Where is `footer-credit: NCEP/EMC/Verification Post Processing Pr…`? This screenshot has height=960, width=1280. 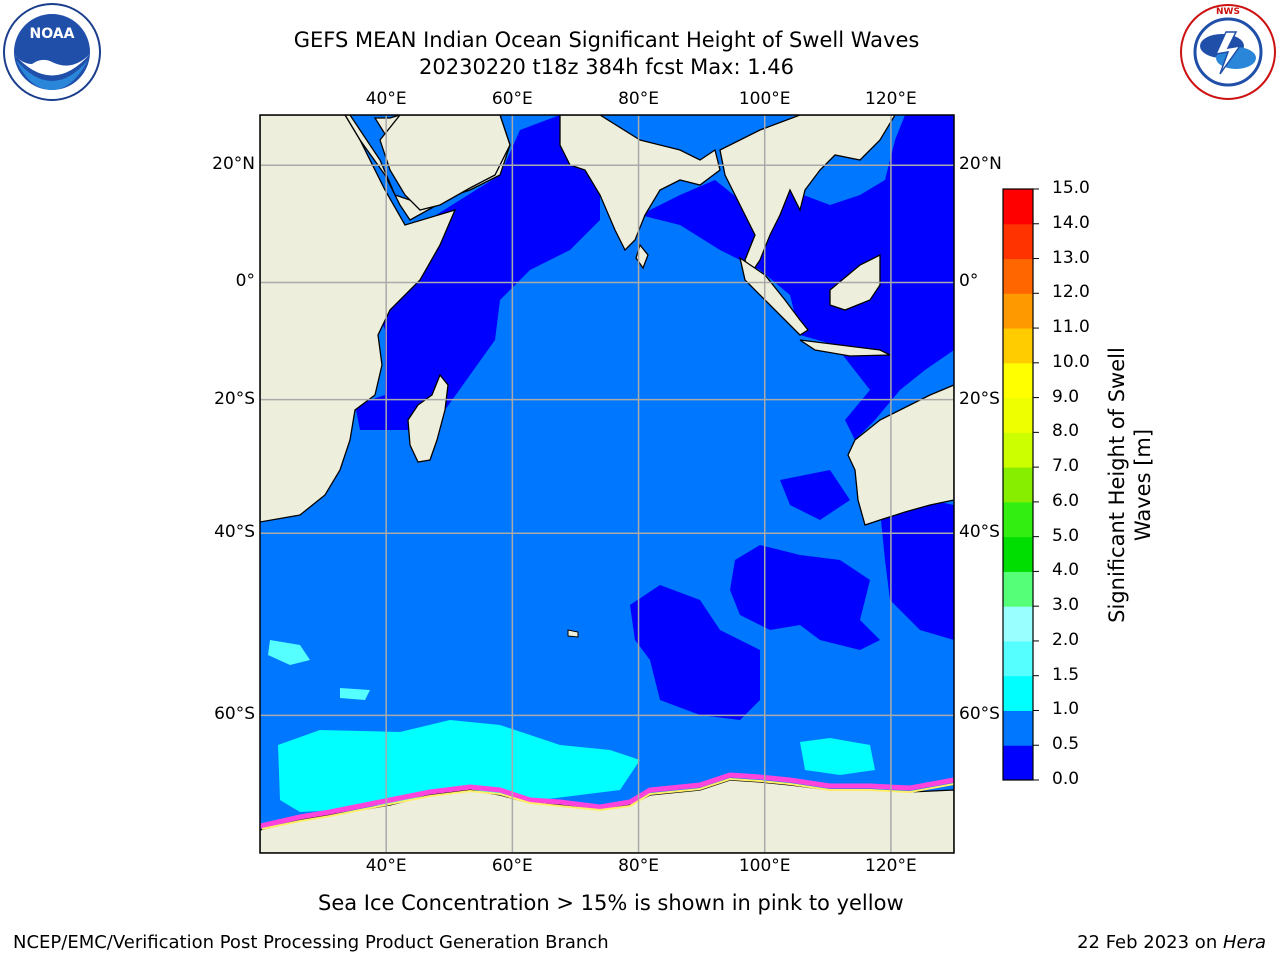 footer-credit: NCEP/EMC/Verification Post Processing Pr… is located at coordinates (311, 942).